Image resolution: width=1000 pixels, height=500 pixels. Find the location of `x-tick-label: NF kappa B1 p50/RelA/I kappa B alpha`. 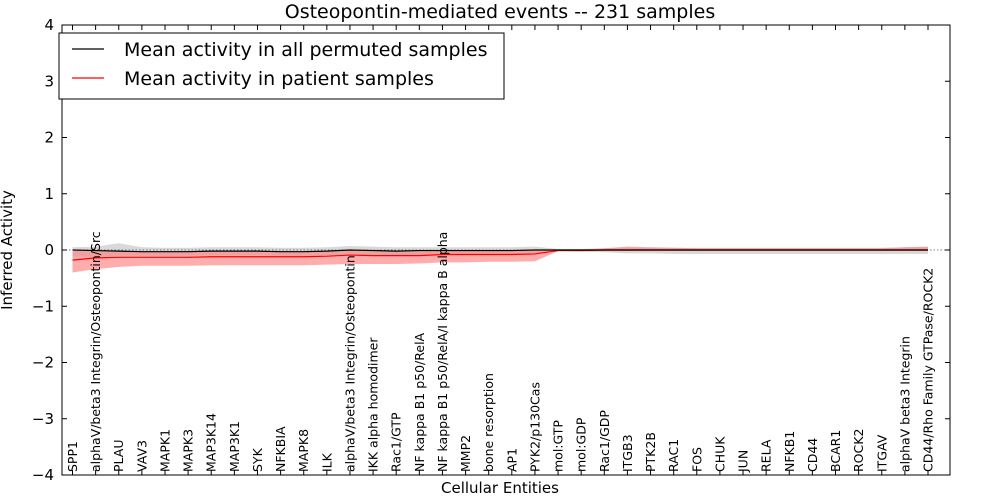

x-tick-label: NF kappa B1 p50/RelA/I kappa B alpha is located at coordinates (442, 352).